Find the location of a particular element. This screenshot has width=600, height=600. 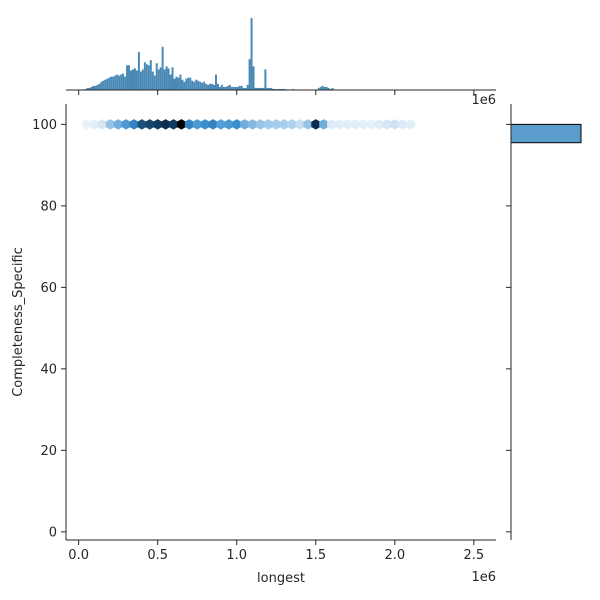

marginal-y-histogram is located at coordinates (544, 322).